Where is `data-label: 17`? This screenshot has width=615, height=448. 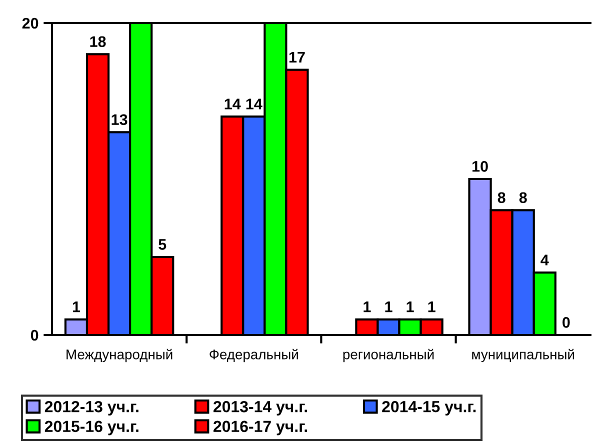
data-label: 17 is located at coordinates (297, 57).